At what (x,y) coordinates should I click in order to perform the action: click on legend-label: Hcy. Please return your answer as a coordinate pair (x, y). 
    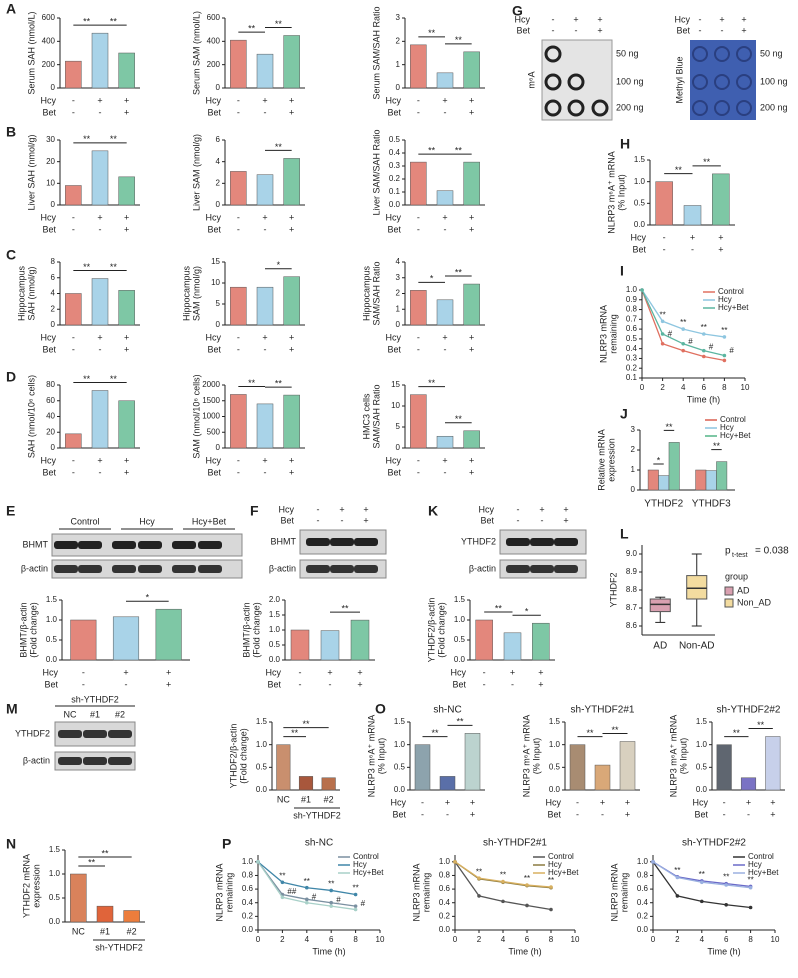
    Looking at the image, I should click on (755, 864).